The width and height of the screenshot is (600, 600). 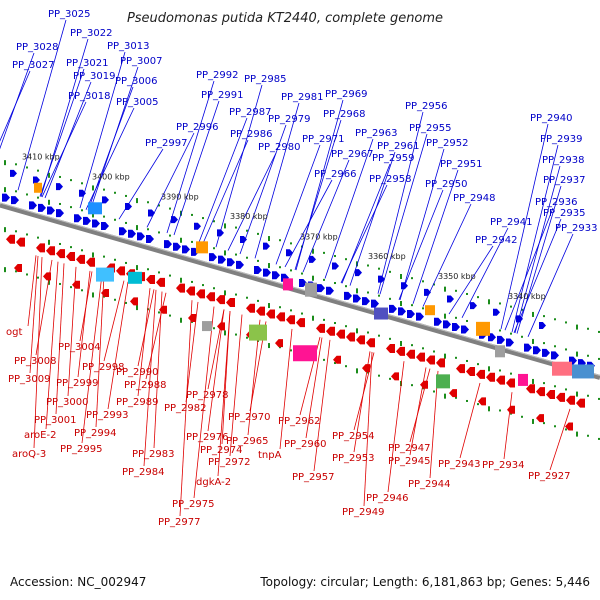 What do you see at coordinates (69, 14) in the screenshot?
I see `forward-gene-label: PP_3025` at bounding box center [69, 14].